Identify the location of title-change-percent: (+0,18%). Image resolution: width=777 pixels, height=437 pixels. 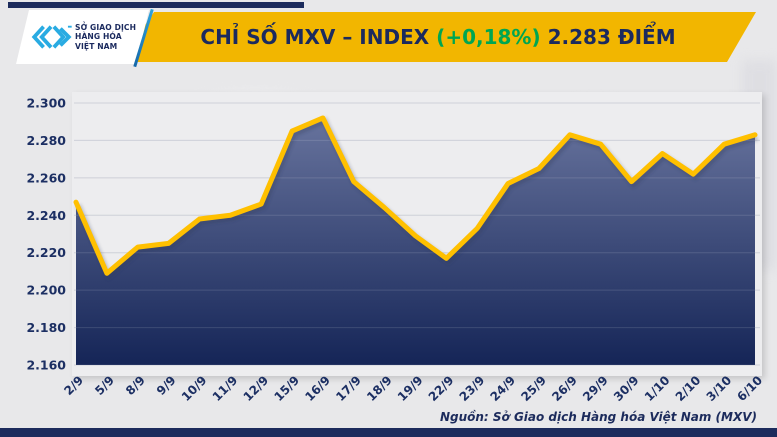
(488, 37).